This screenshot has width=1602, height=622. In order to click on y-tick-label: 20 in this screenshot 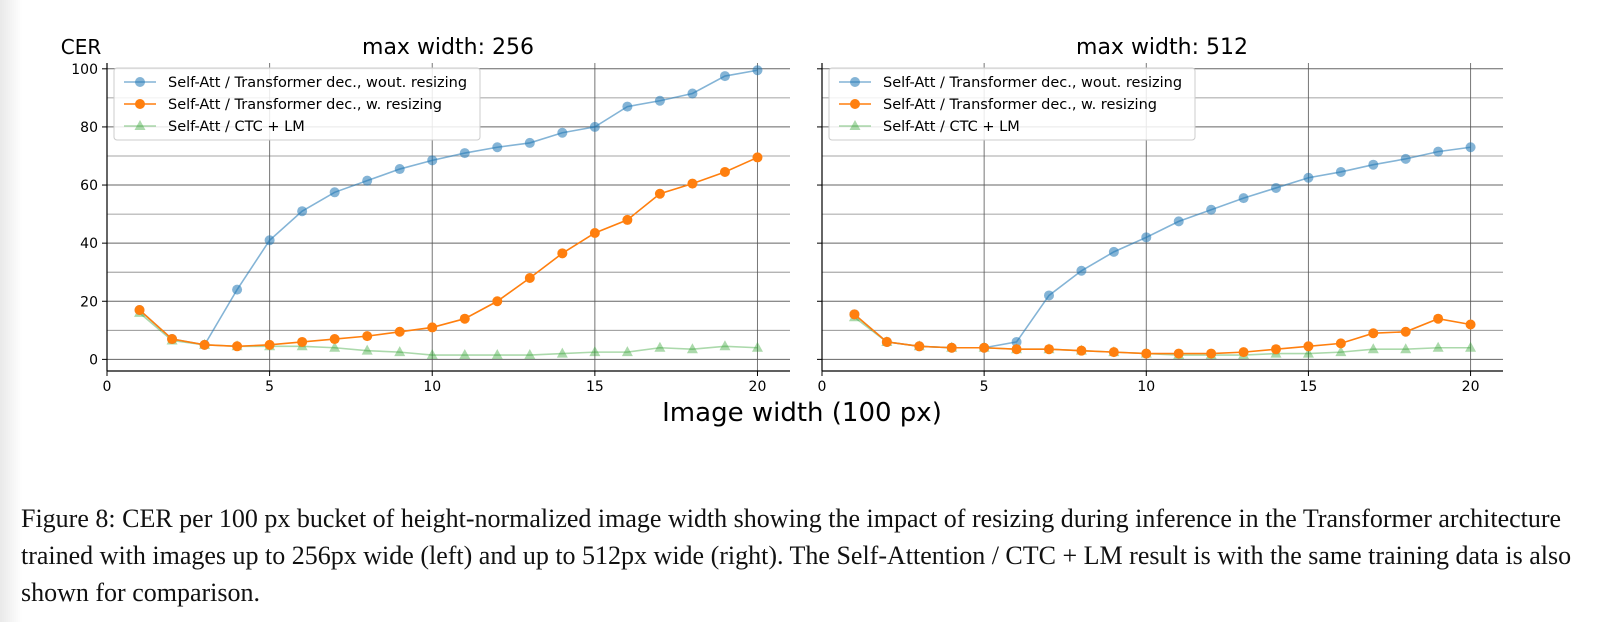, I will do `click(89, 302)`.